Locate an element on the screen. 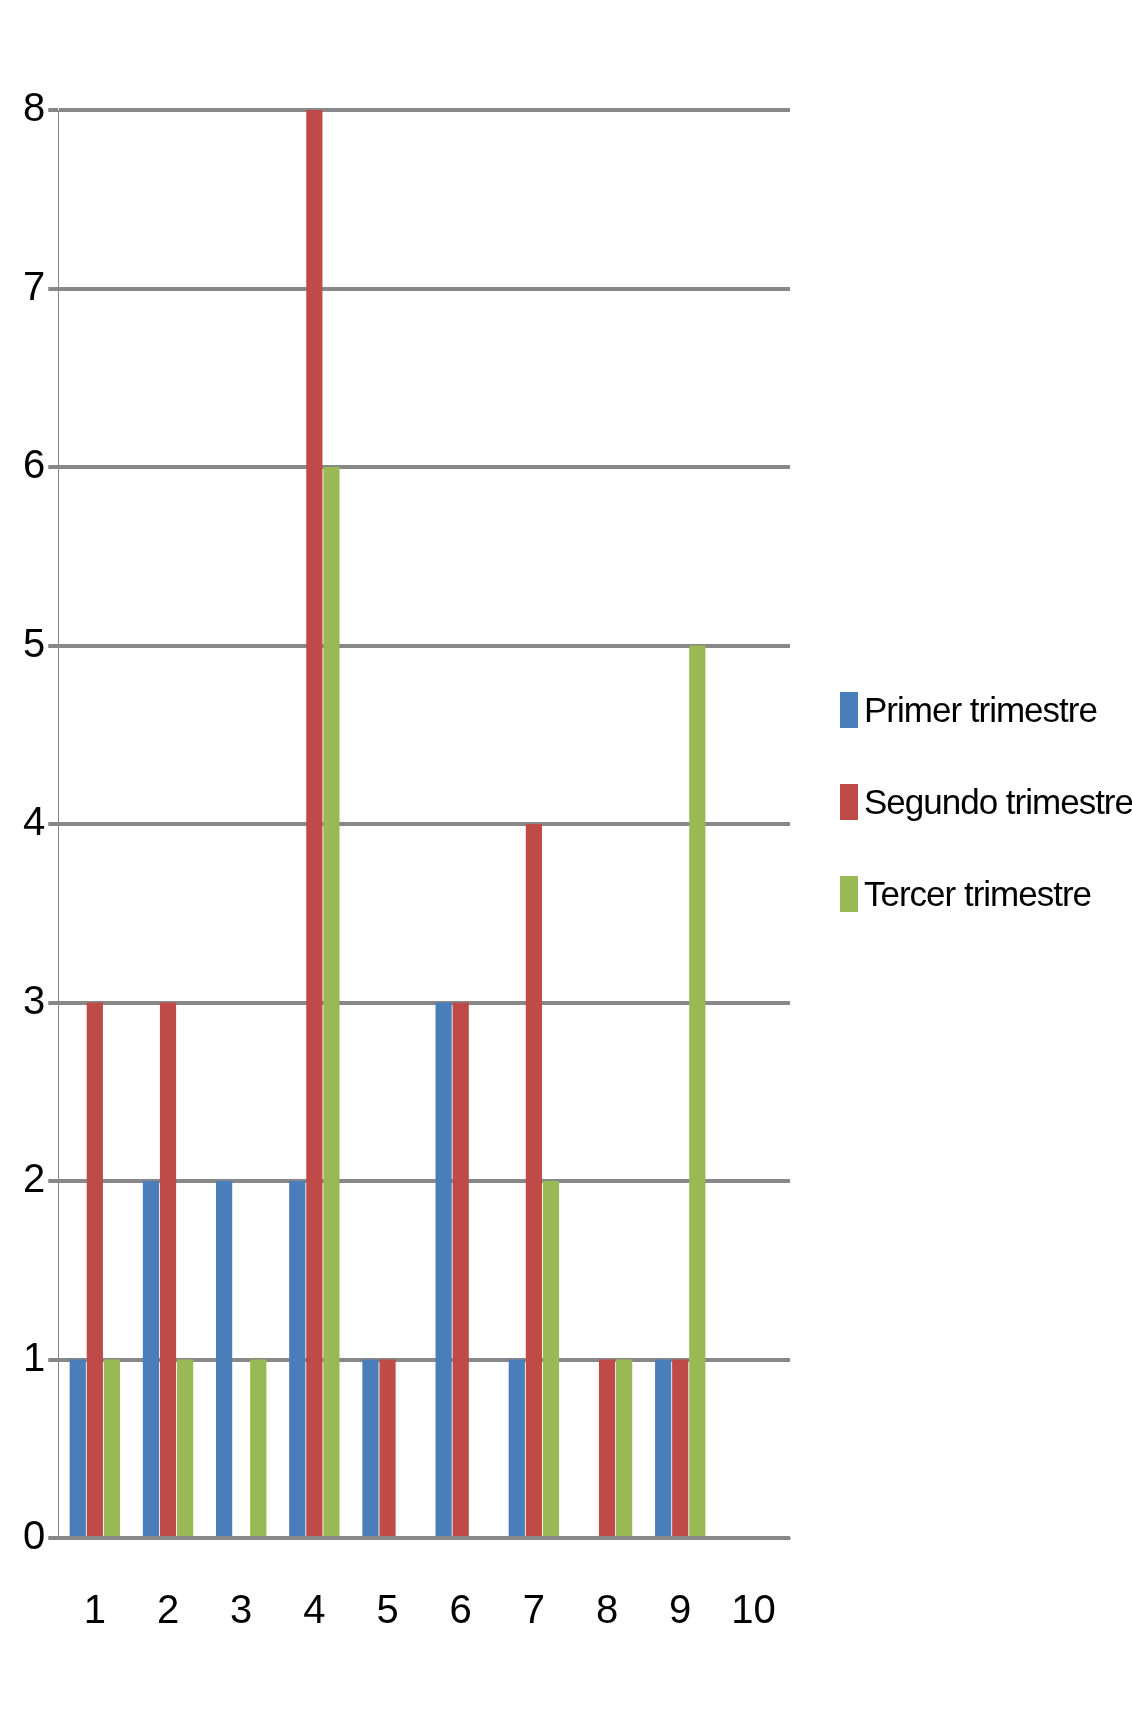 The image size is (1132, 1726). x-tick-label: 4 is located at coordinates (314, 1609).